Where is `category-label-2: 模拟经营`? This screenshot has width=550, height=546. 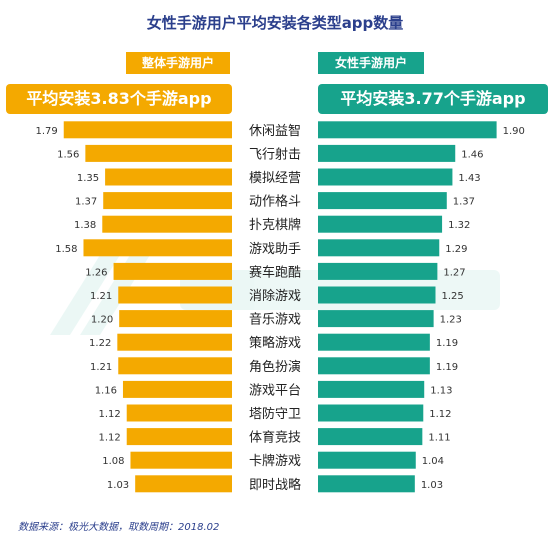 category-label-2: 模拟经营 is located at coordinates (275, 178).